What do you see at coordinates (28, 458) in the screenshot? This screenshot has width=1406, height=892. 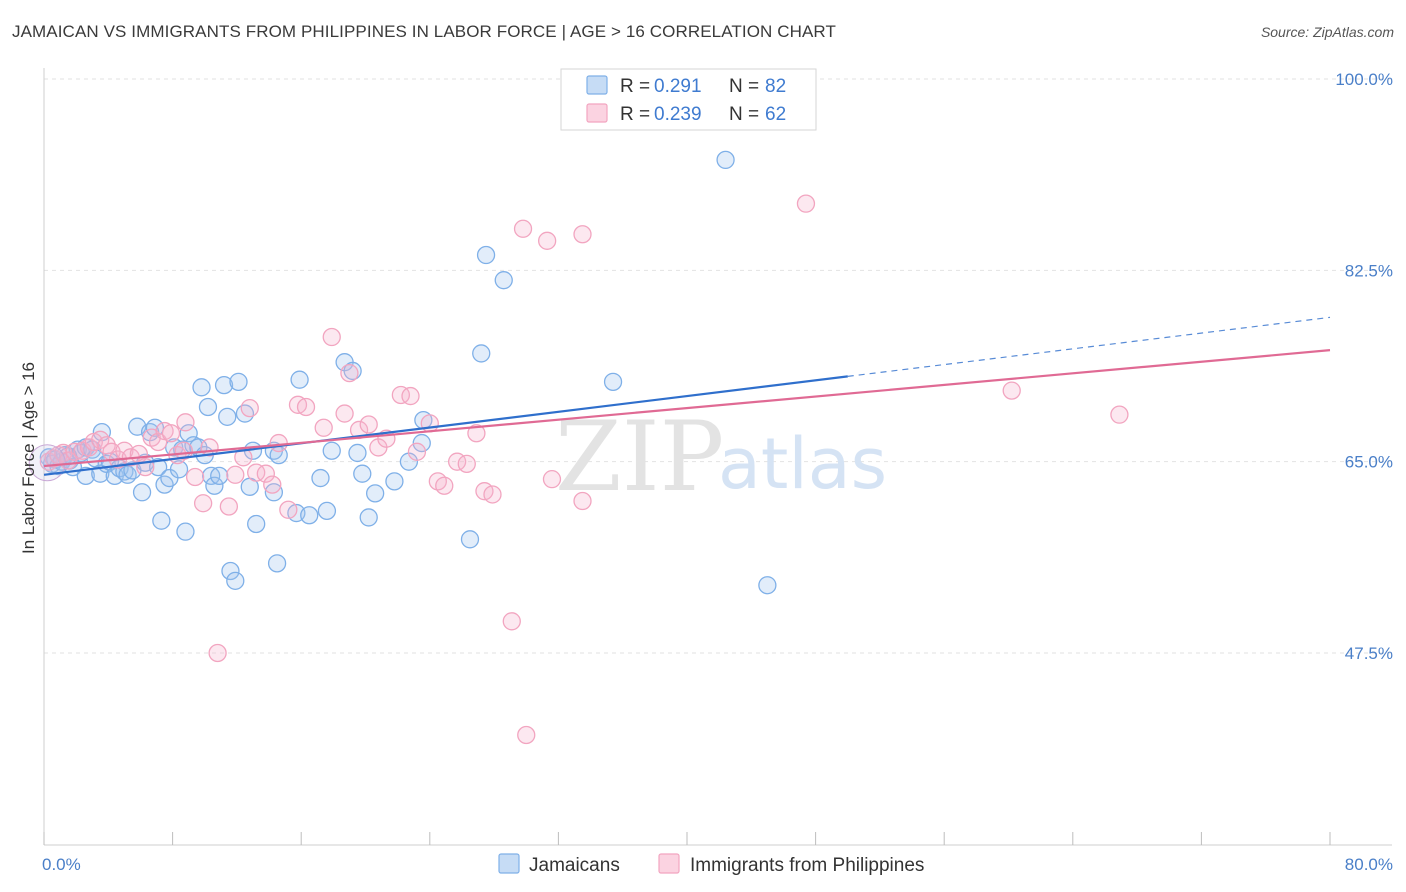 I see `y-axis-label: In Labor Force | Age > 16` at bounding box center [28, 458].